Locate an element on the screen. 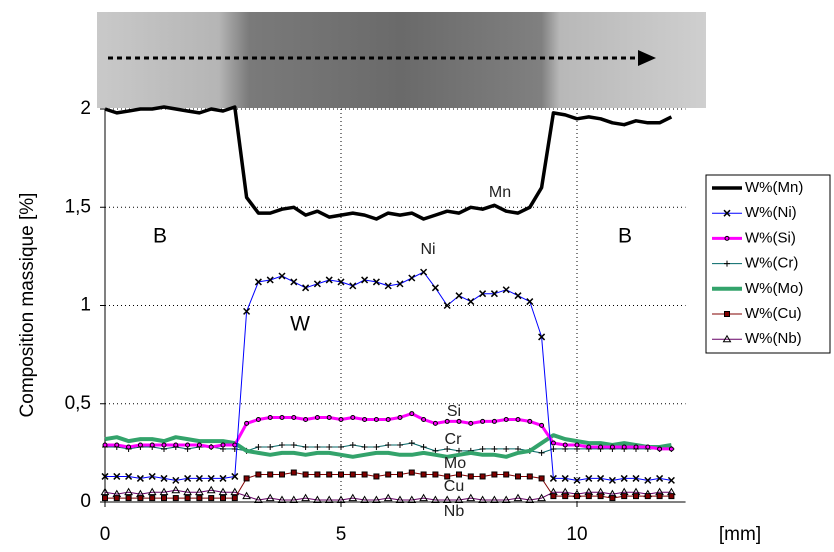  legend-label: W%(Ni) is located at coordinates (771, 212).